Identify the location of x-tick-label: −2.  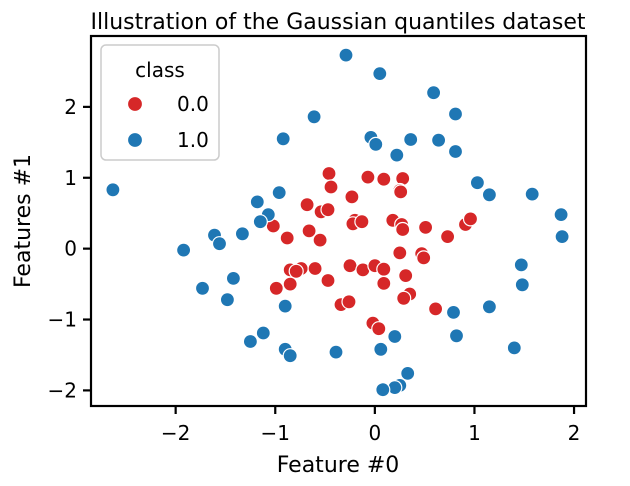
(175, 433).